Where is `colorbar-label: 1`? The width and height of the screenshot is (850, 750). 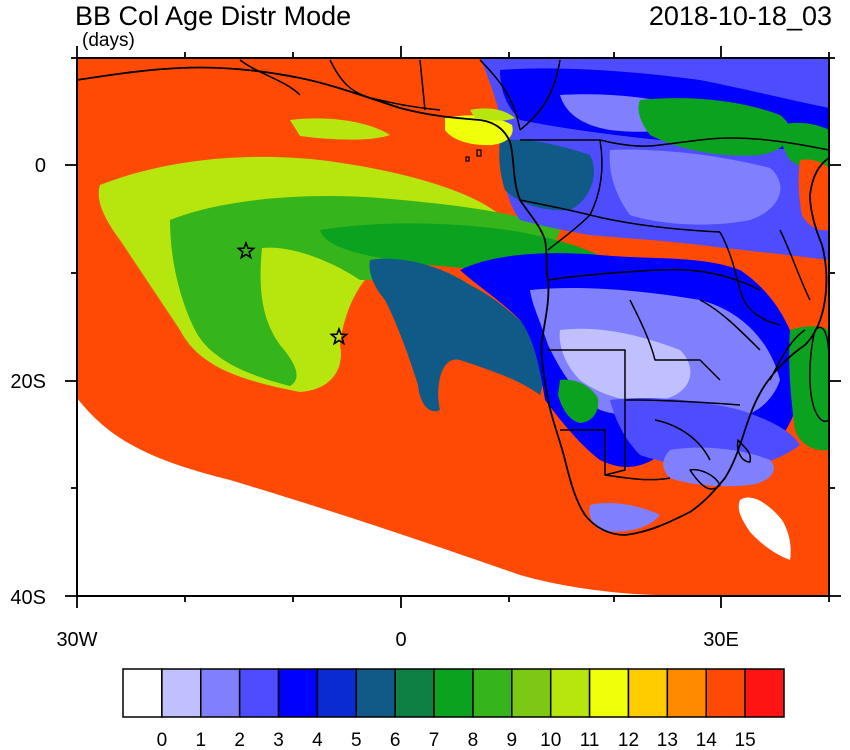 colorbar-label: 1 is located at coordinates (200, 740).